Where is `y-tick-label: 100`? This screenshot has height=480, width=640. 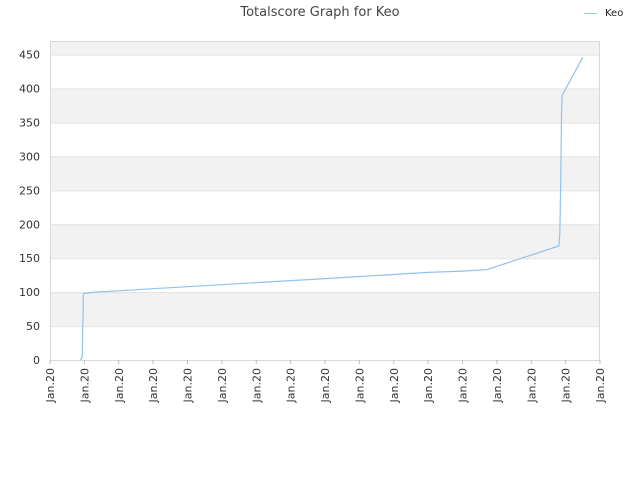 y-tick-label: 100 is located at coordinates (29, 292).